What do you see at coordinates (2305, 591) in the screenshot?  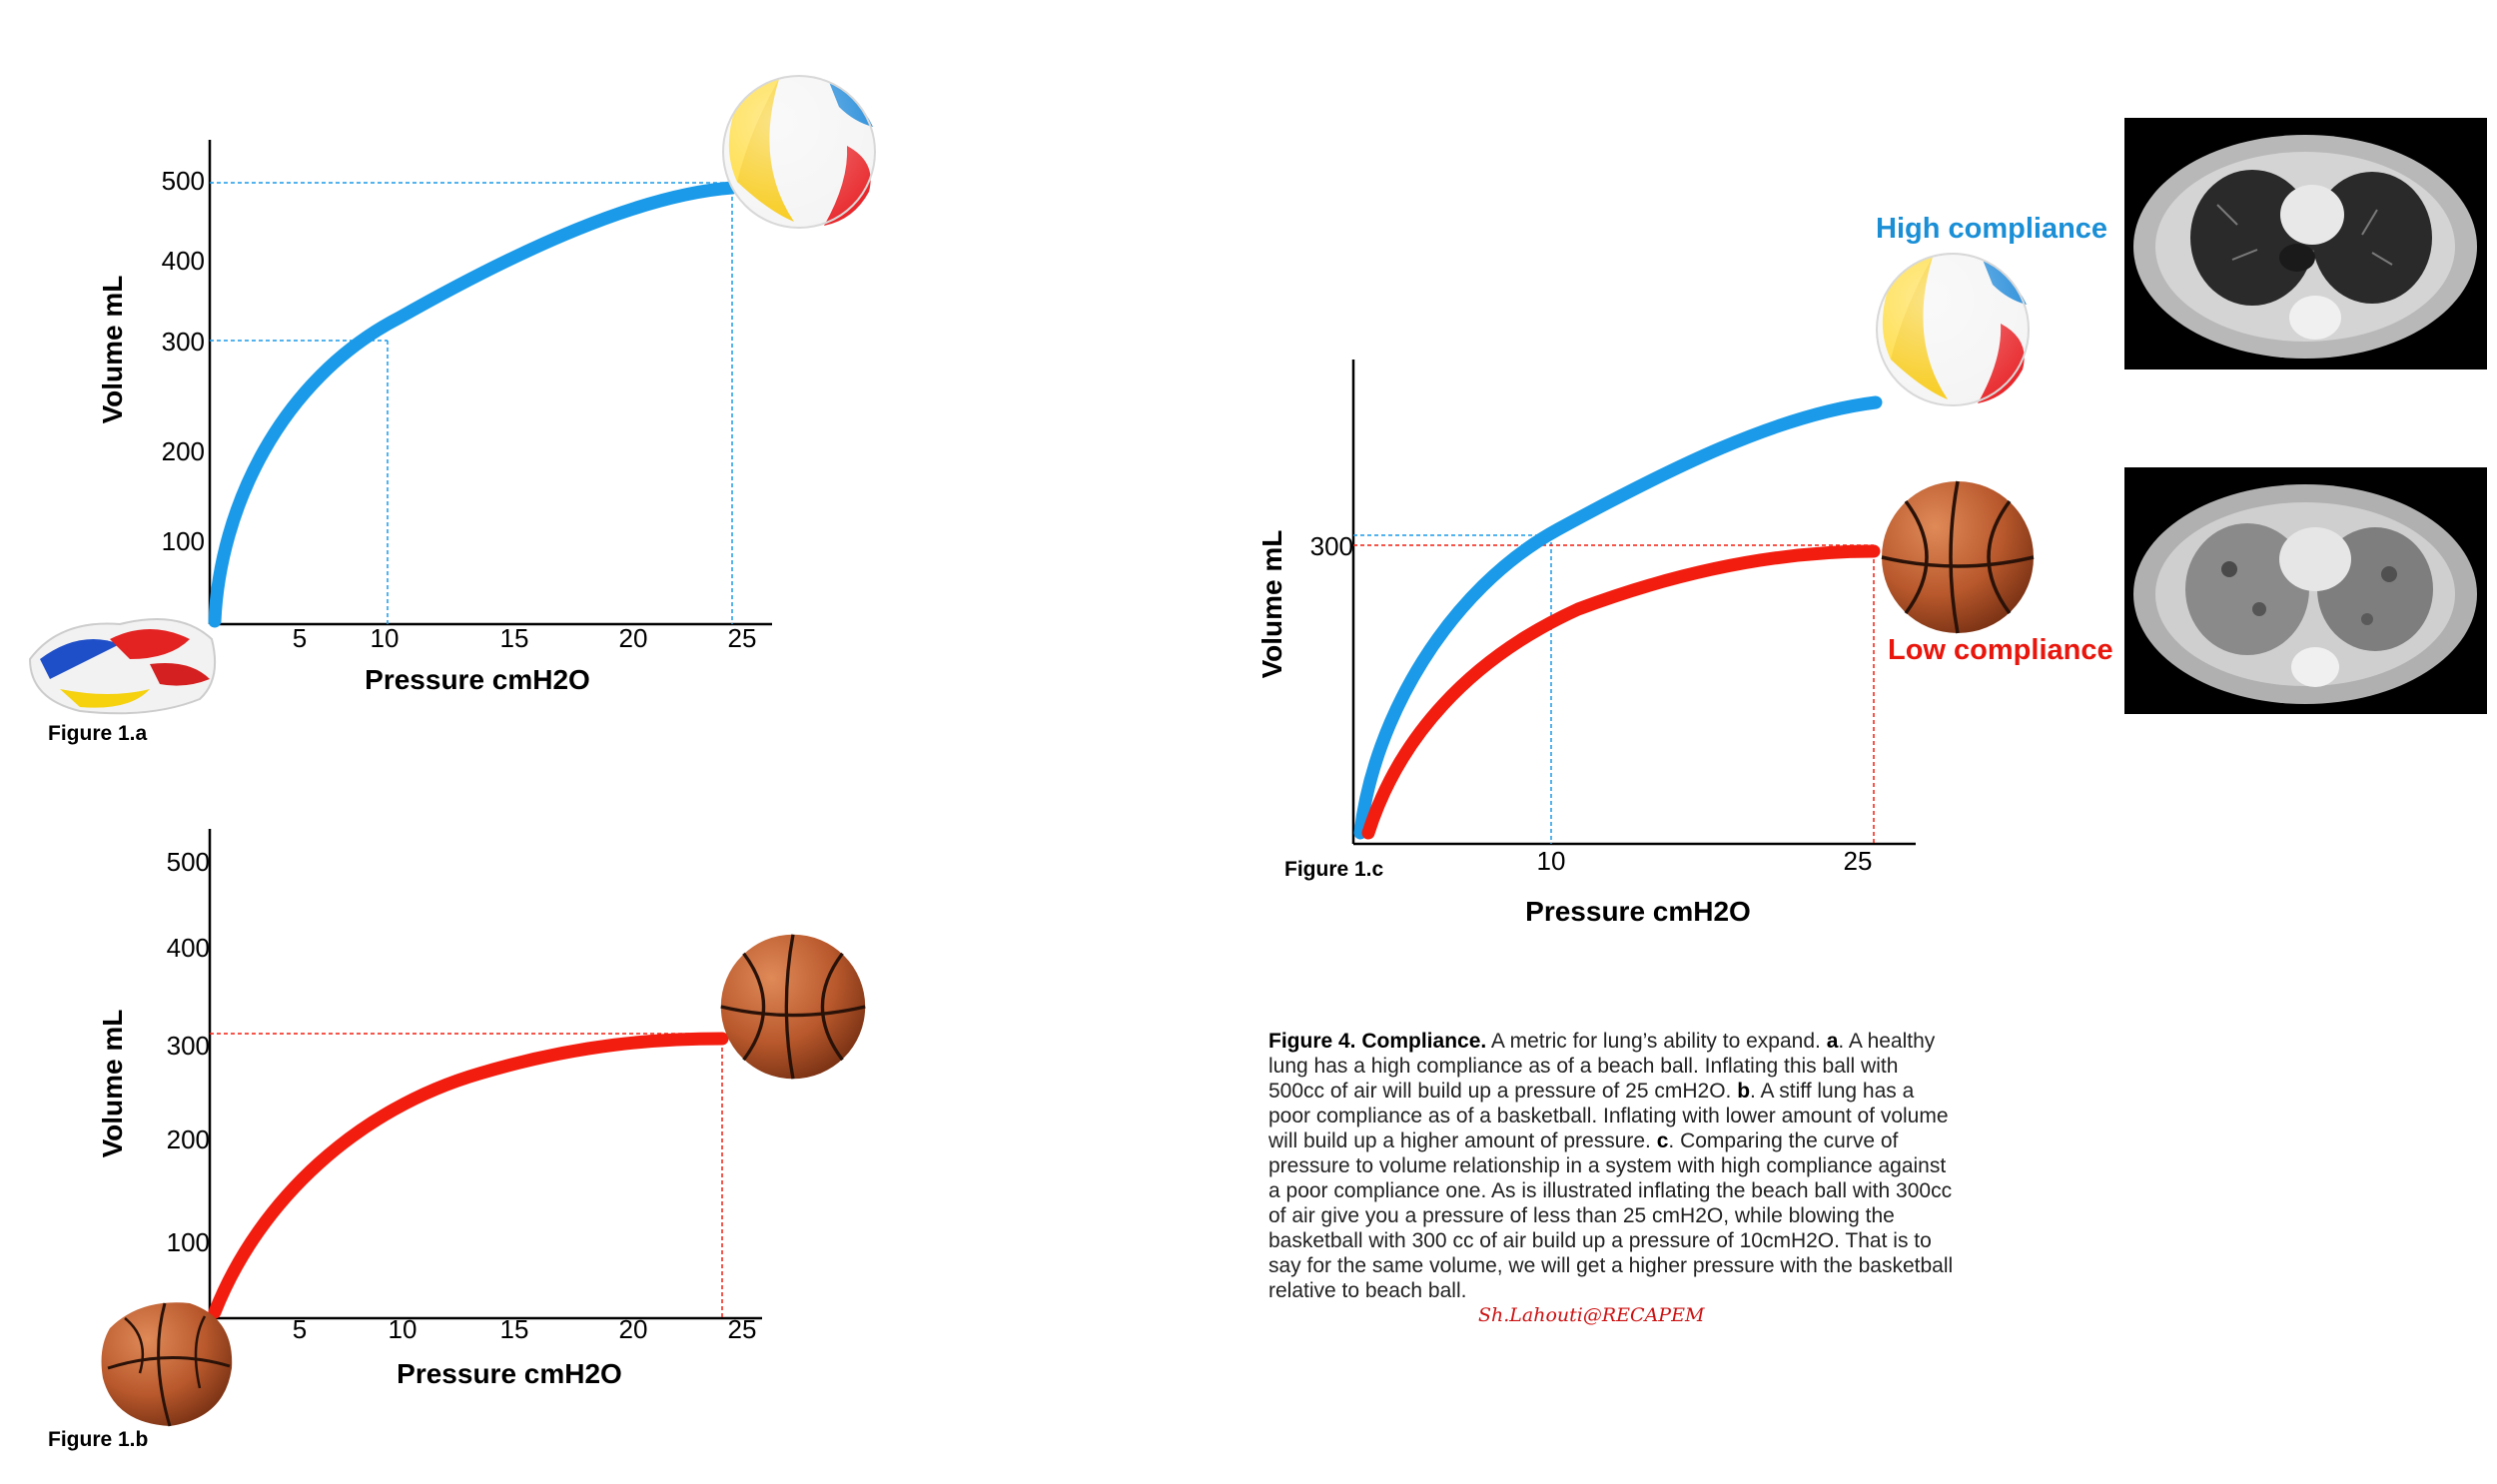 I see `ct-scan-stiff-lung-image` at bounding box center [2305, 591].